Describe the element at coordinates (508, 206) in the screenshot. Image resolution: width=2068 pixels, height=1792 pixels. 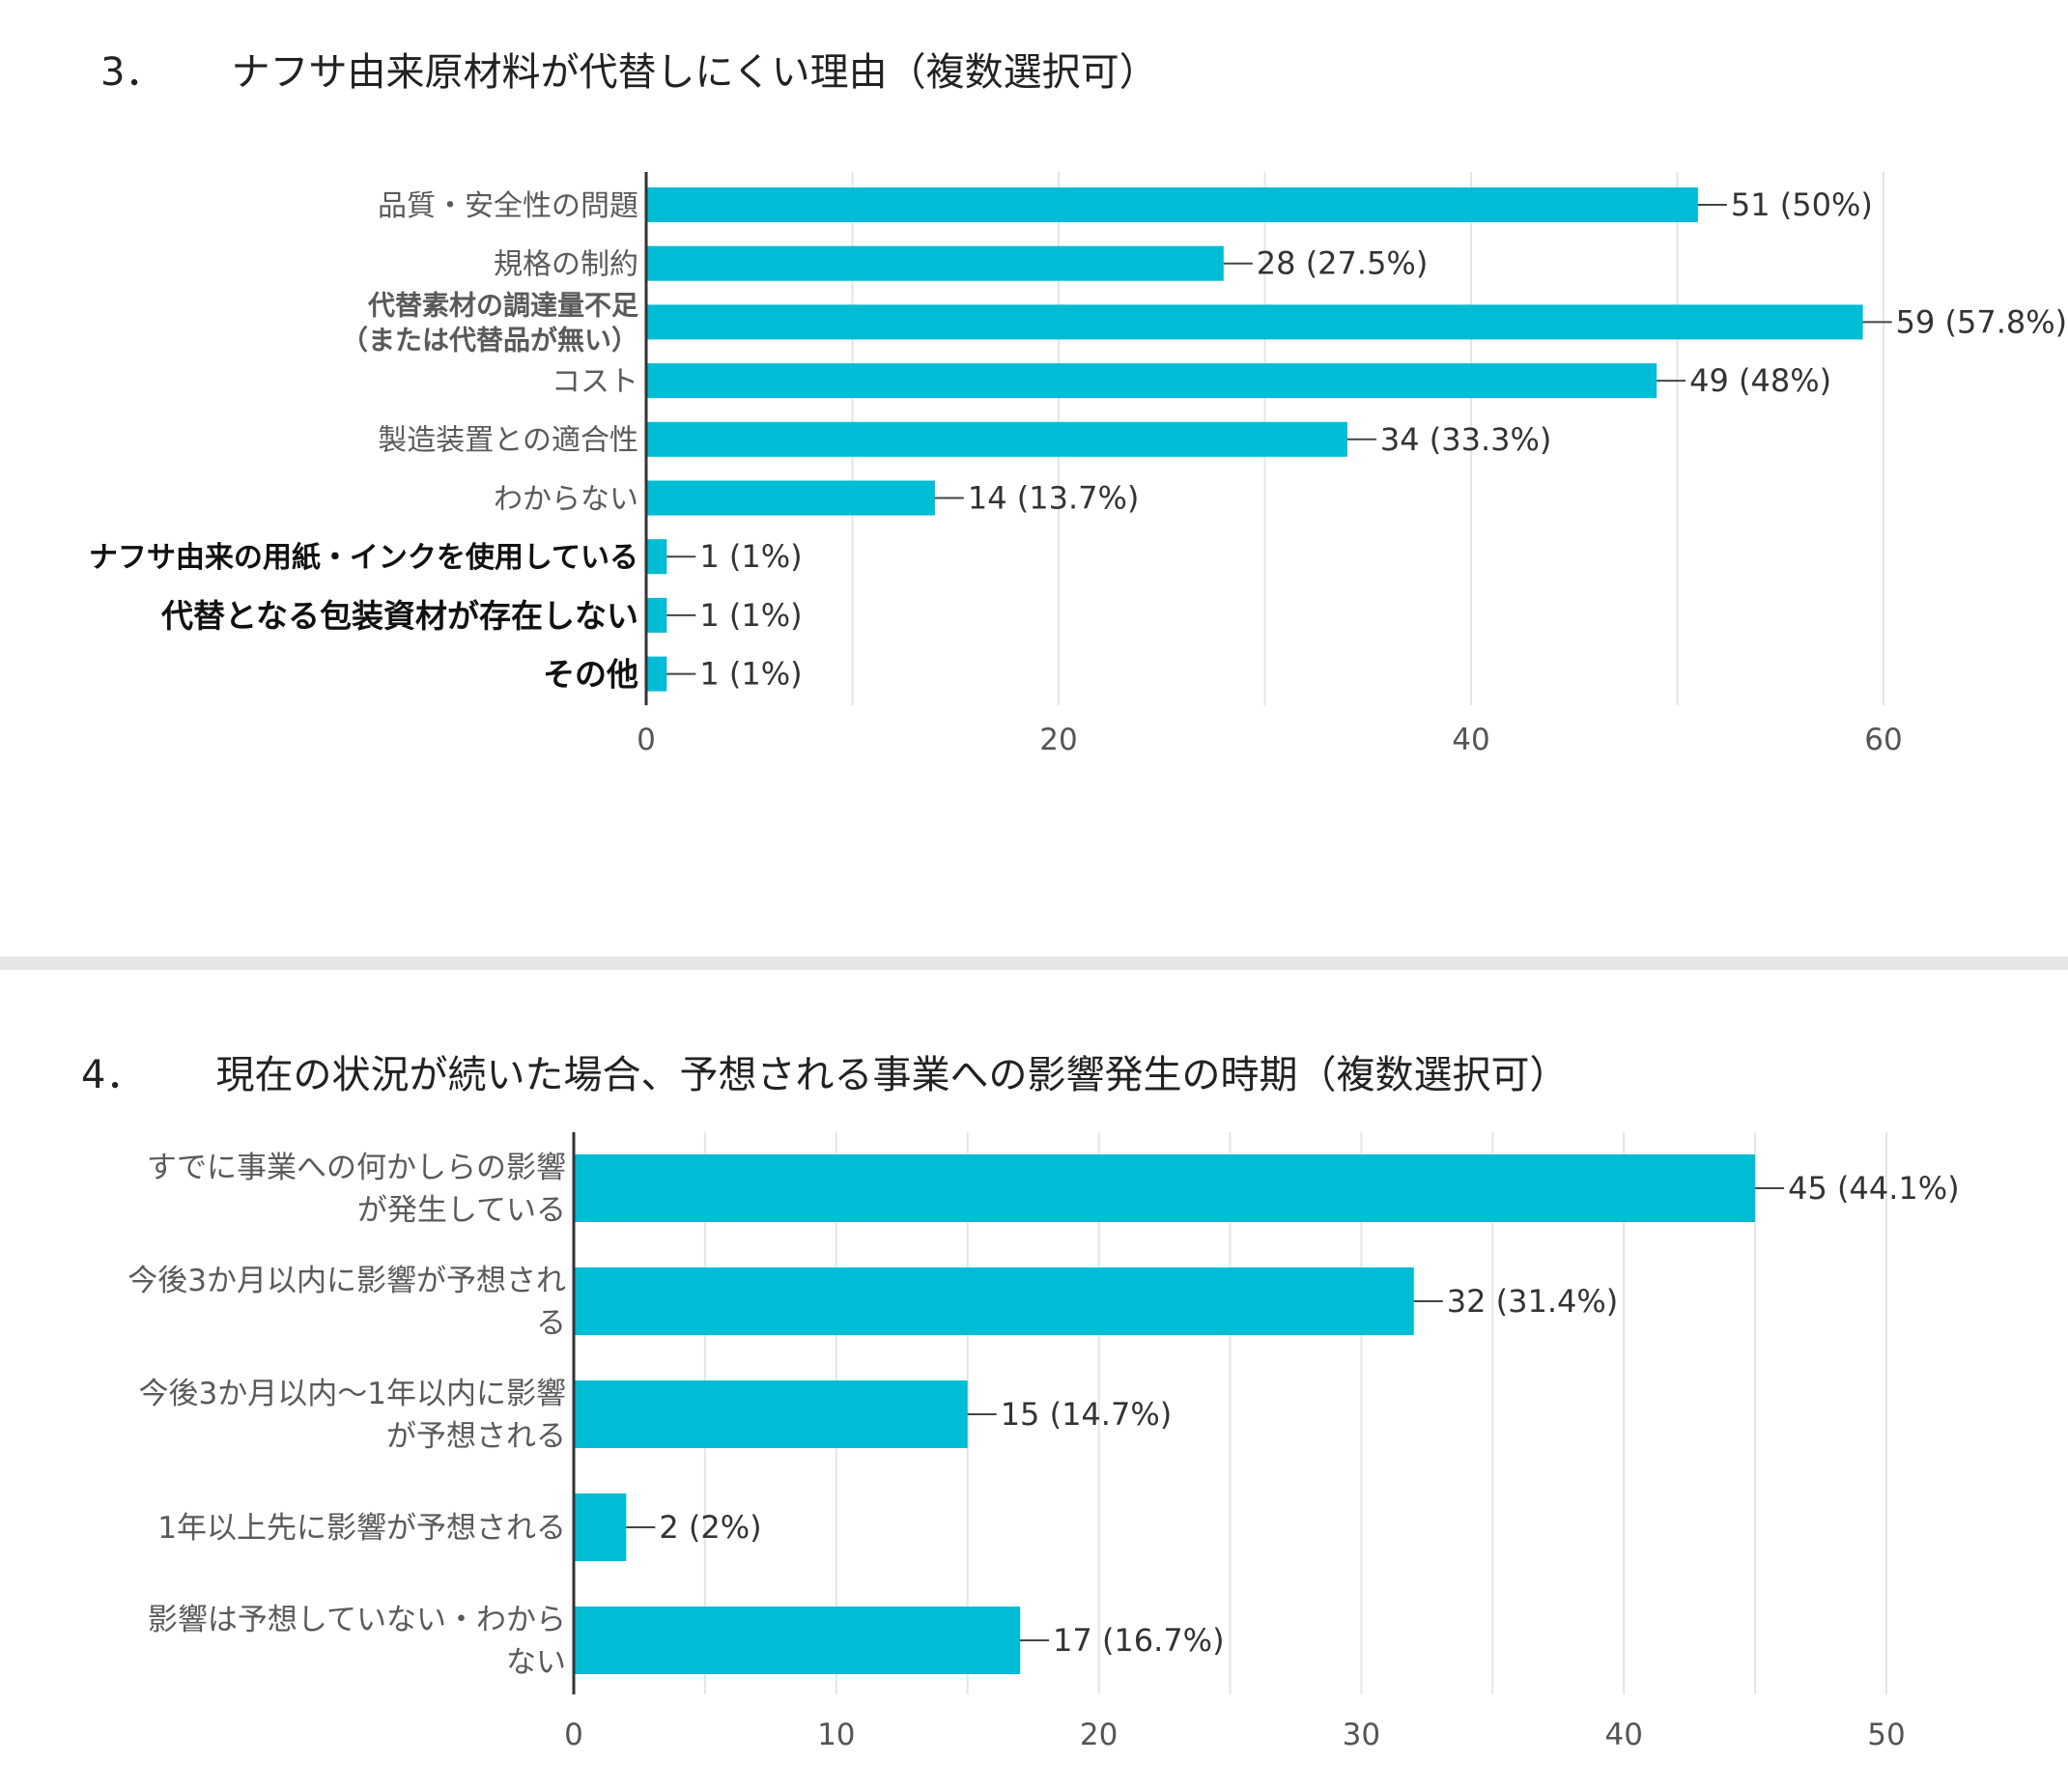
I see `chart-3-category-label: 品質・安全性の問題` at that location.